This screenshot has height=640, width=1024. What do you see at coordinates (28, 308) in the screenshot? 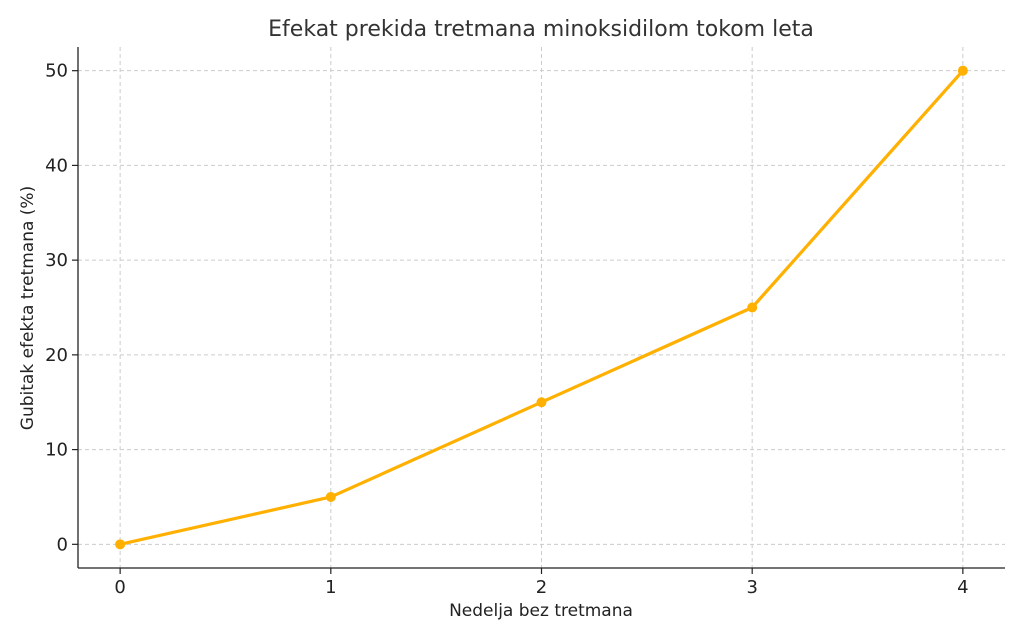
I see `y-axis-label: Gubitak efekta tretmana (%)` at bounding box center [28, 308].